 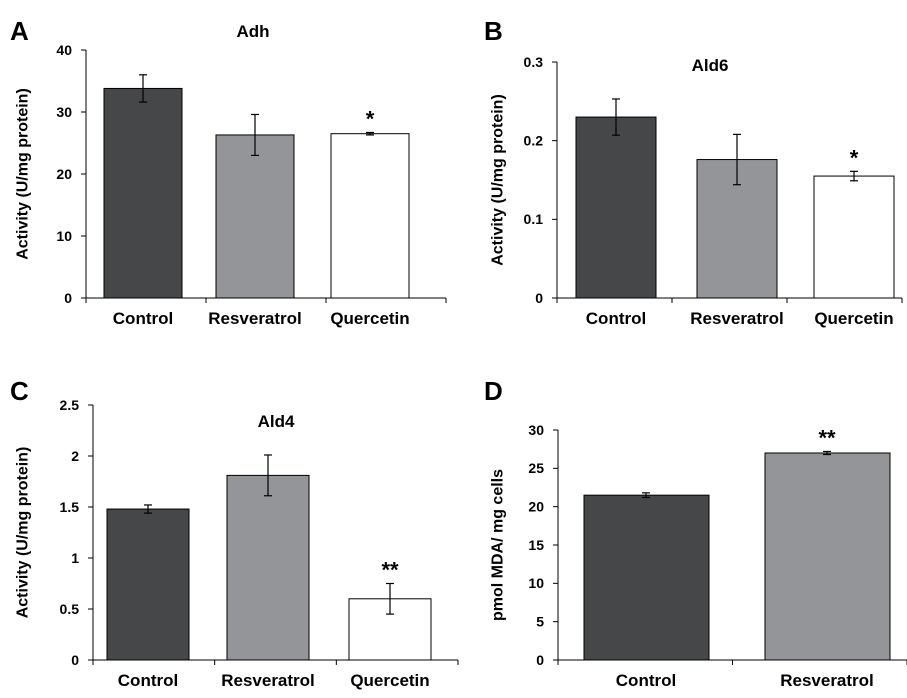 I want to click on panel-letter: C, so click(x=19, y=391).